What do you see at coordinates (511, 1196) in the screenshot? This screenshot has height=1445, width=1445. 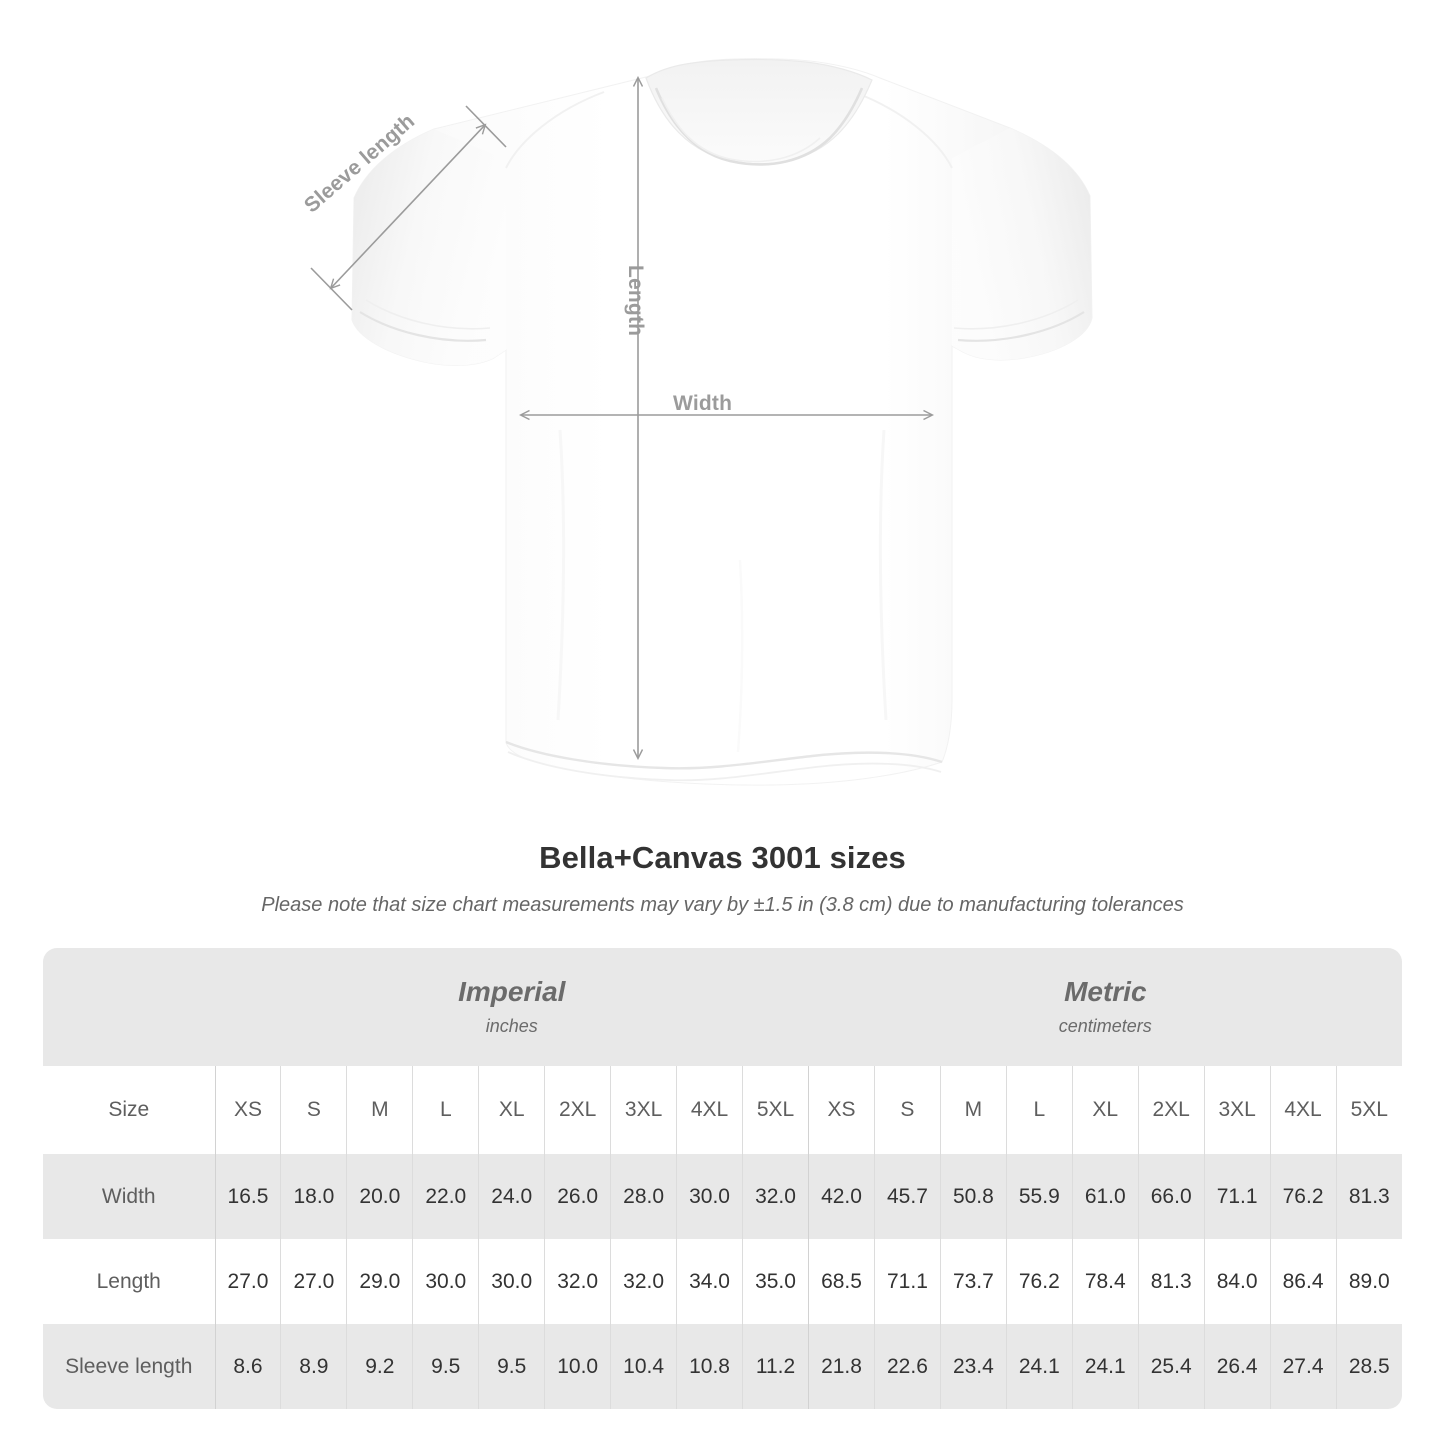 I see `cell-width-imperial-xl: 24.0` at bounding box center [511, 1196].